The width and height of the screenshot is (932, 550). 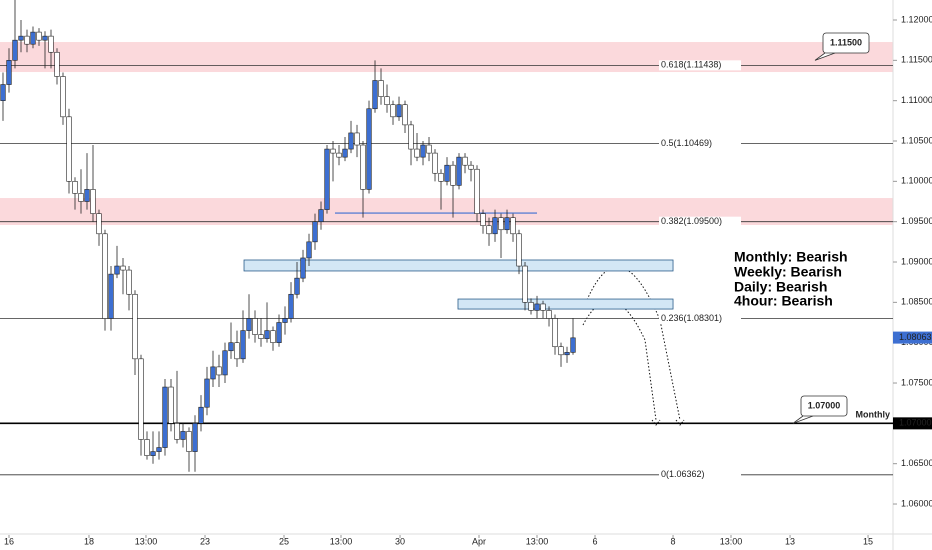 I want to click on y-tick-label: 1.11500, so click(x=916, y=60).